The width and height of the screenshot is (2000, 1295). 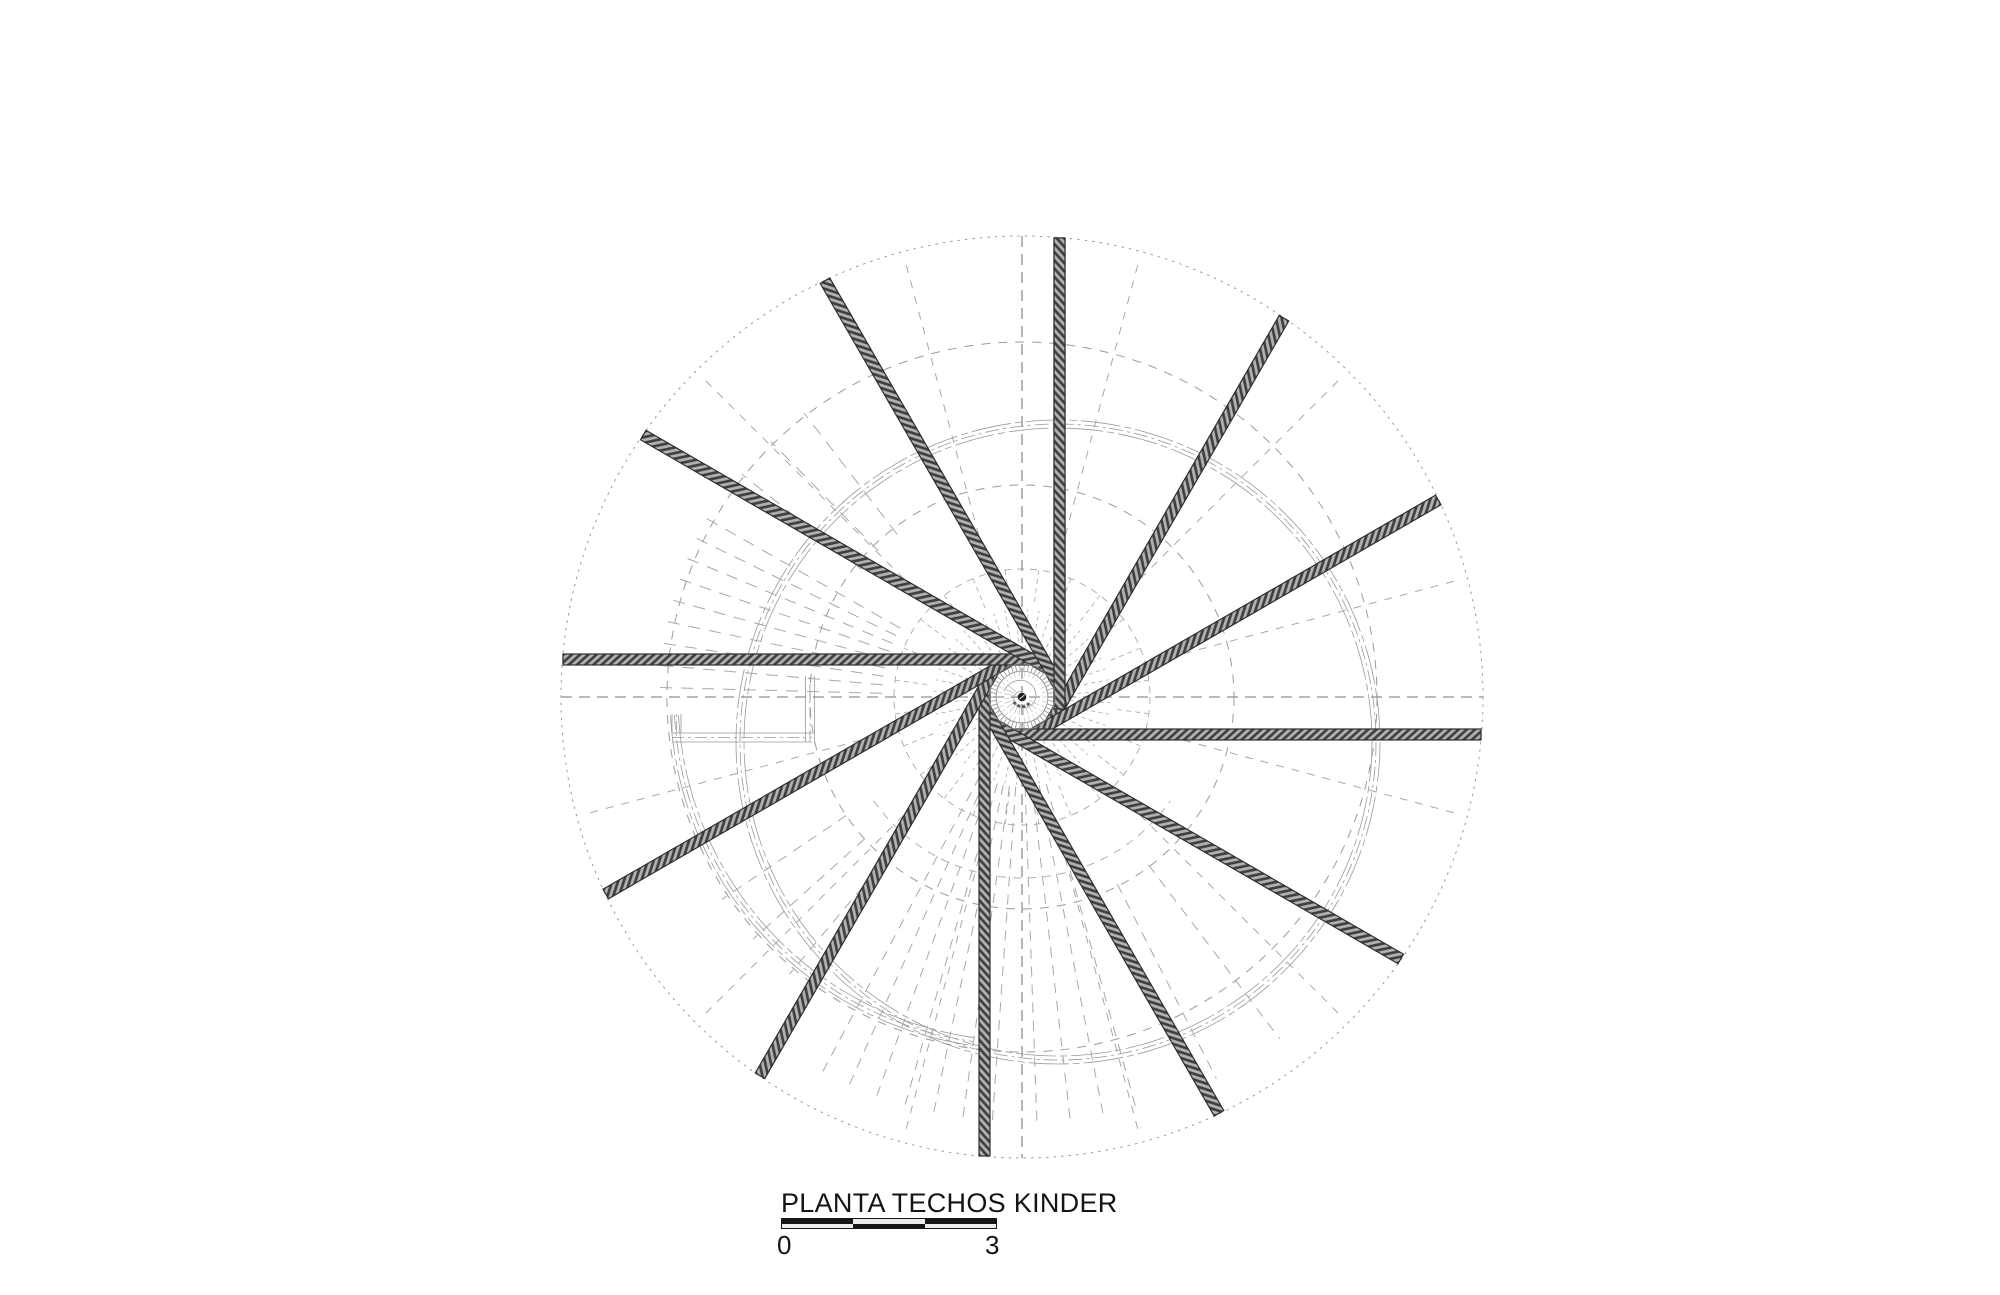 I want to click on center-hub, so click(x=1022, y=697).